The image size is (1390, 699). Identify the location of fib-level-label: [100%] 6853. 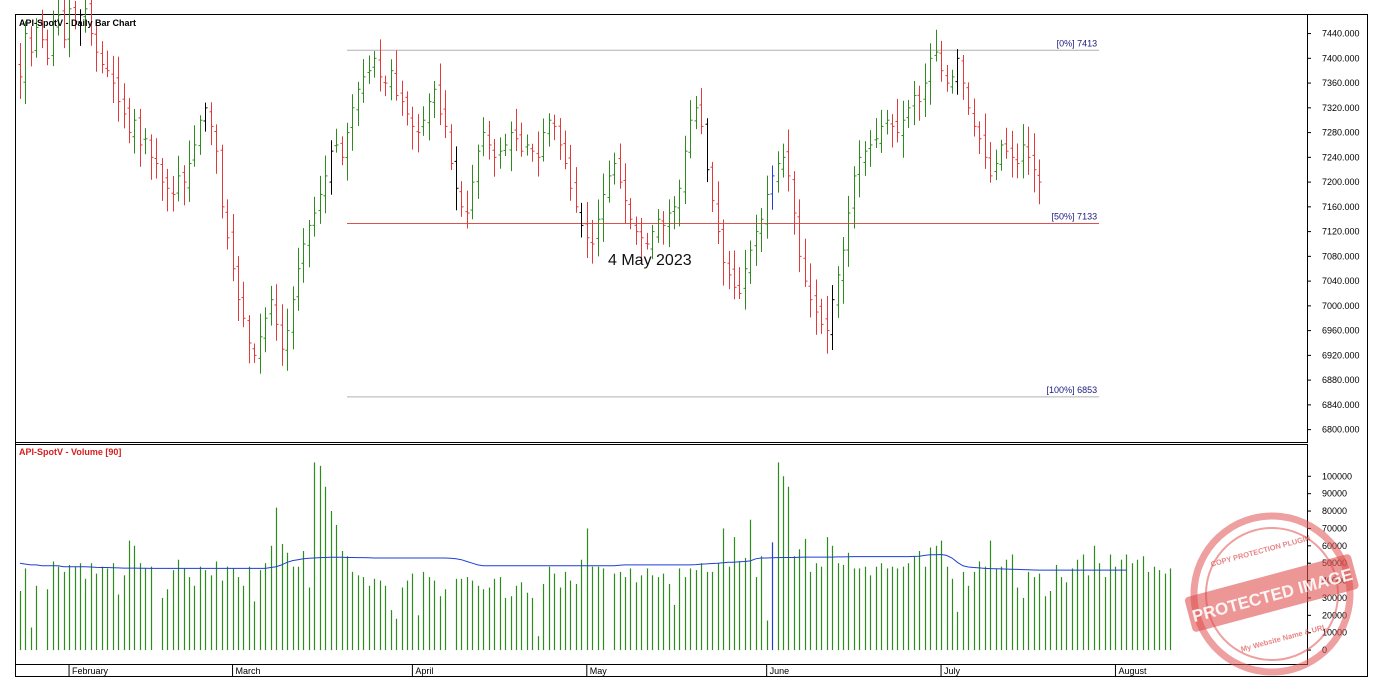
(1072, 390).